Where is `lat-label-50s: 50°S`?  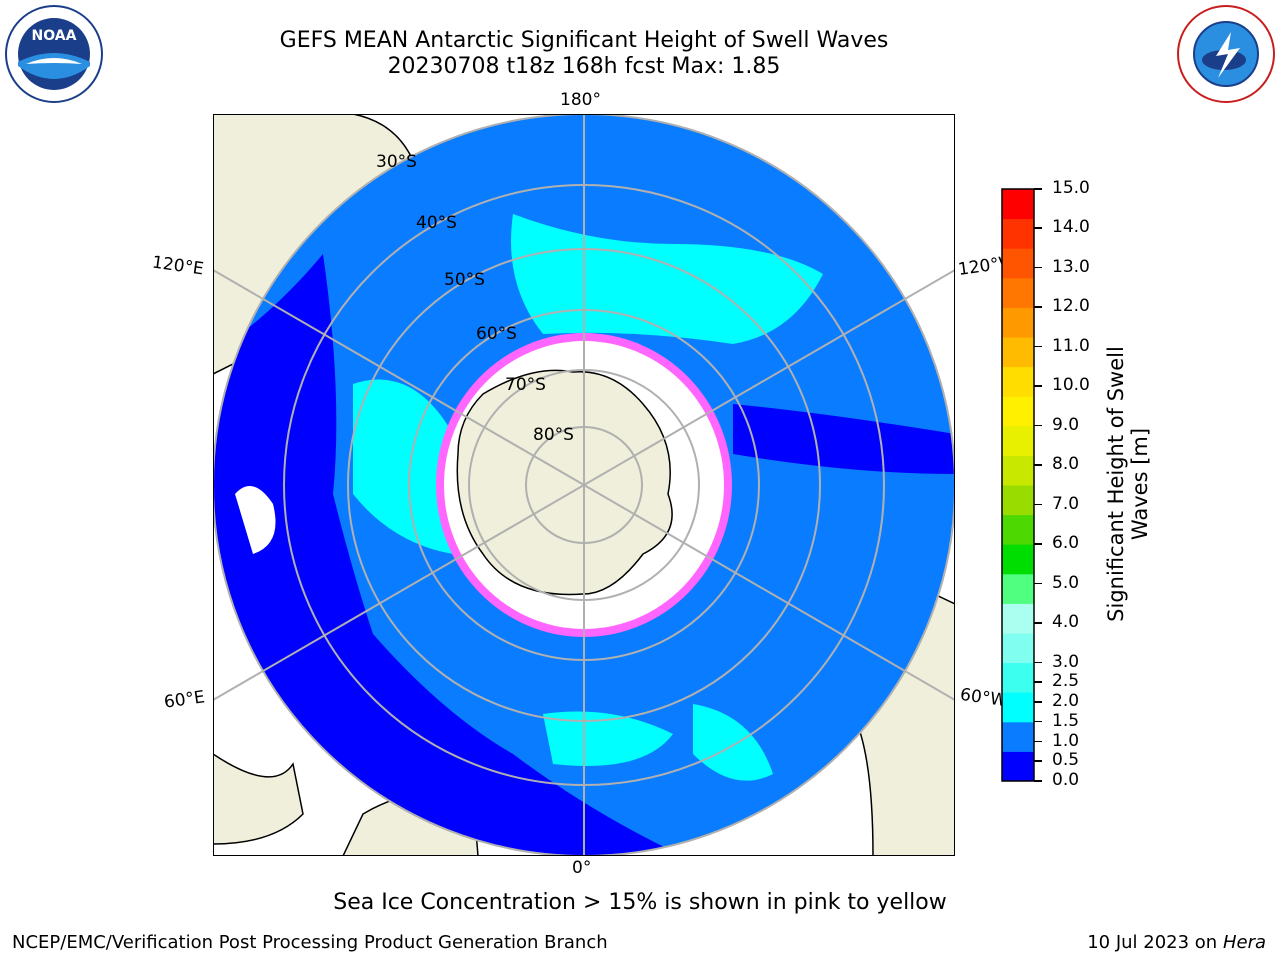 lat-label-50s: 50°S is located at coordinates (464, 280).